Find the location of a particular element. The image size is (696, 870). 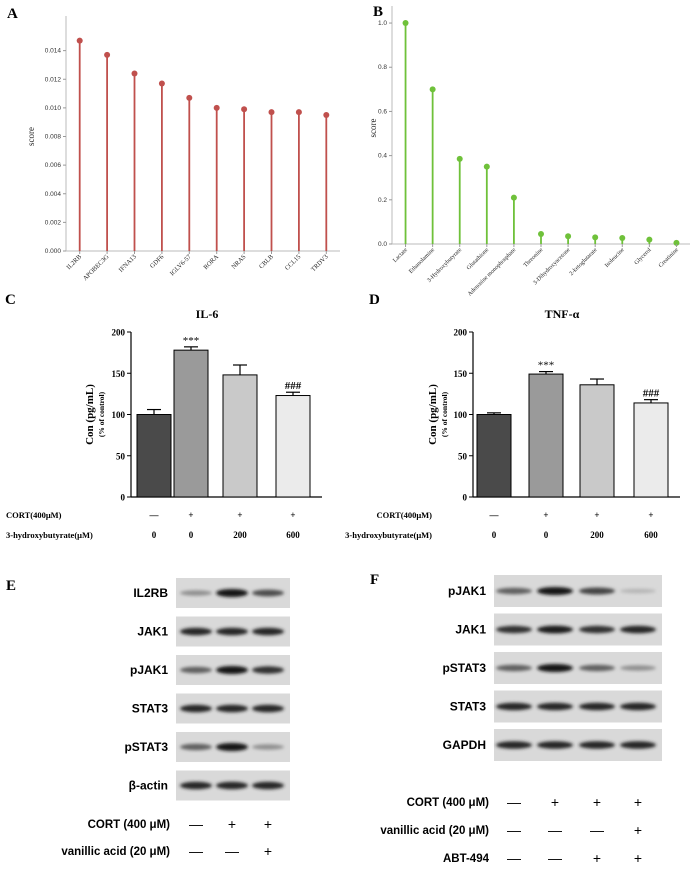

chart-title: TNF-α is located at coordinates (562, 314).